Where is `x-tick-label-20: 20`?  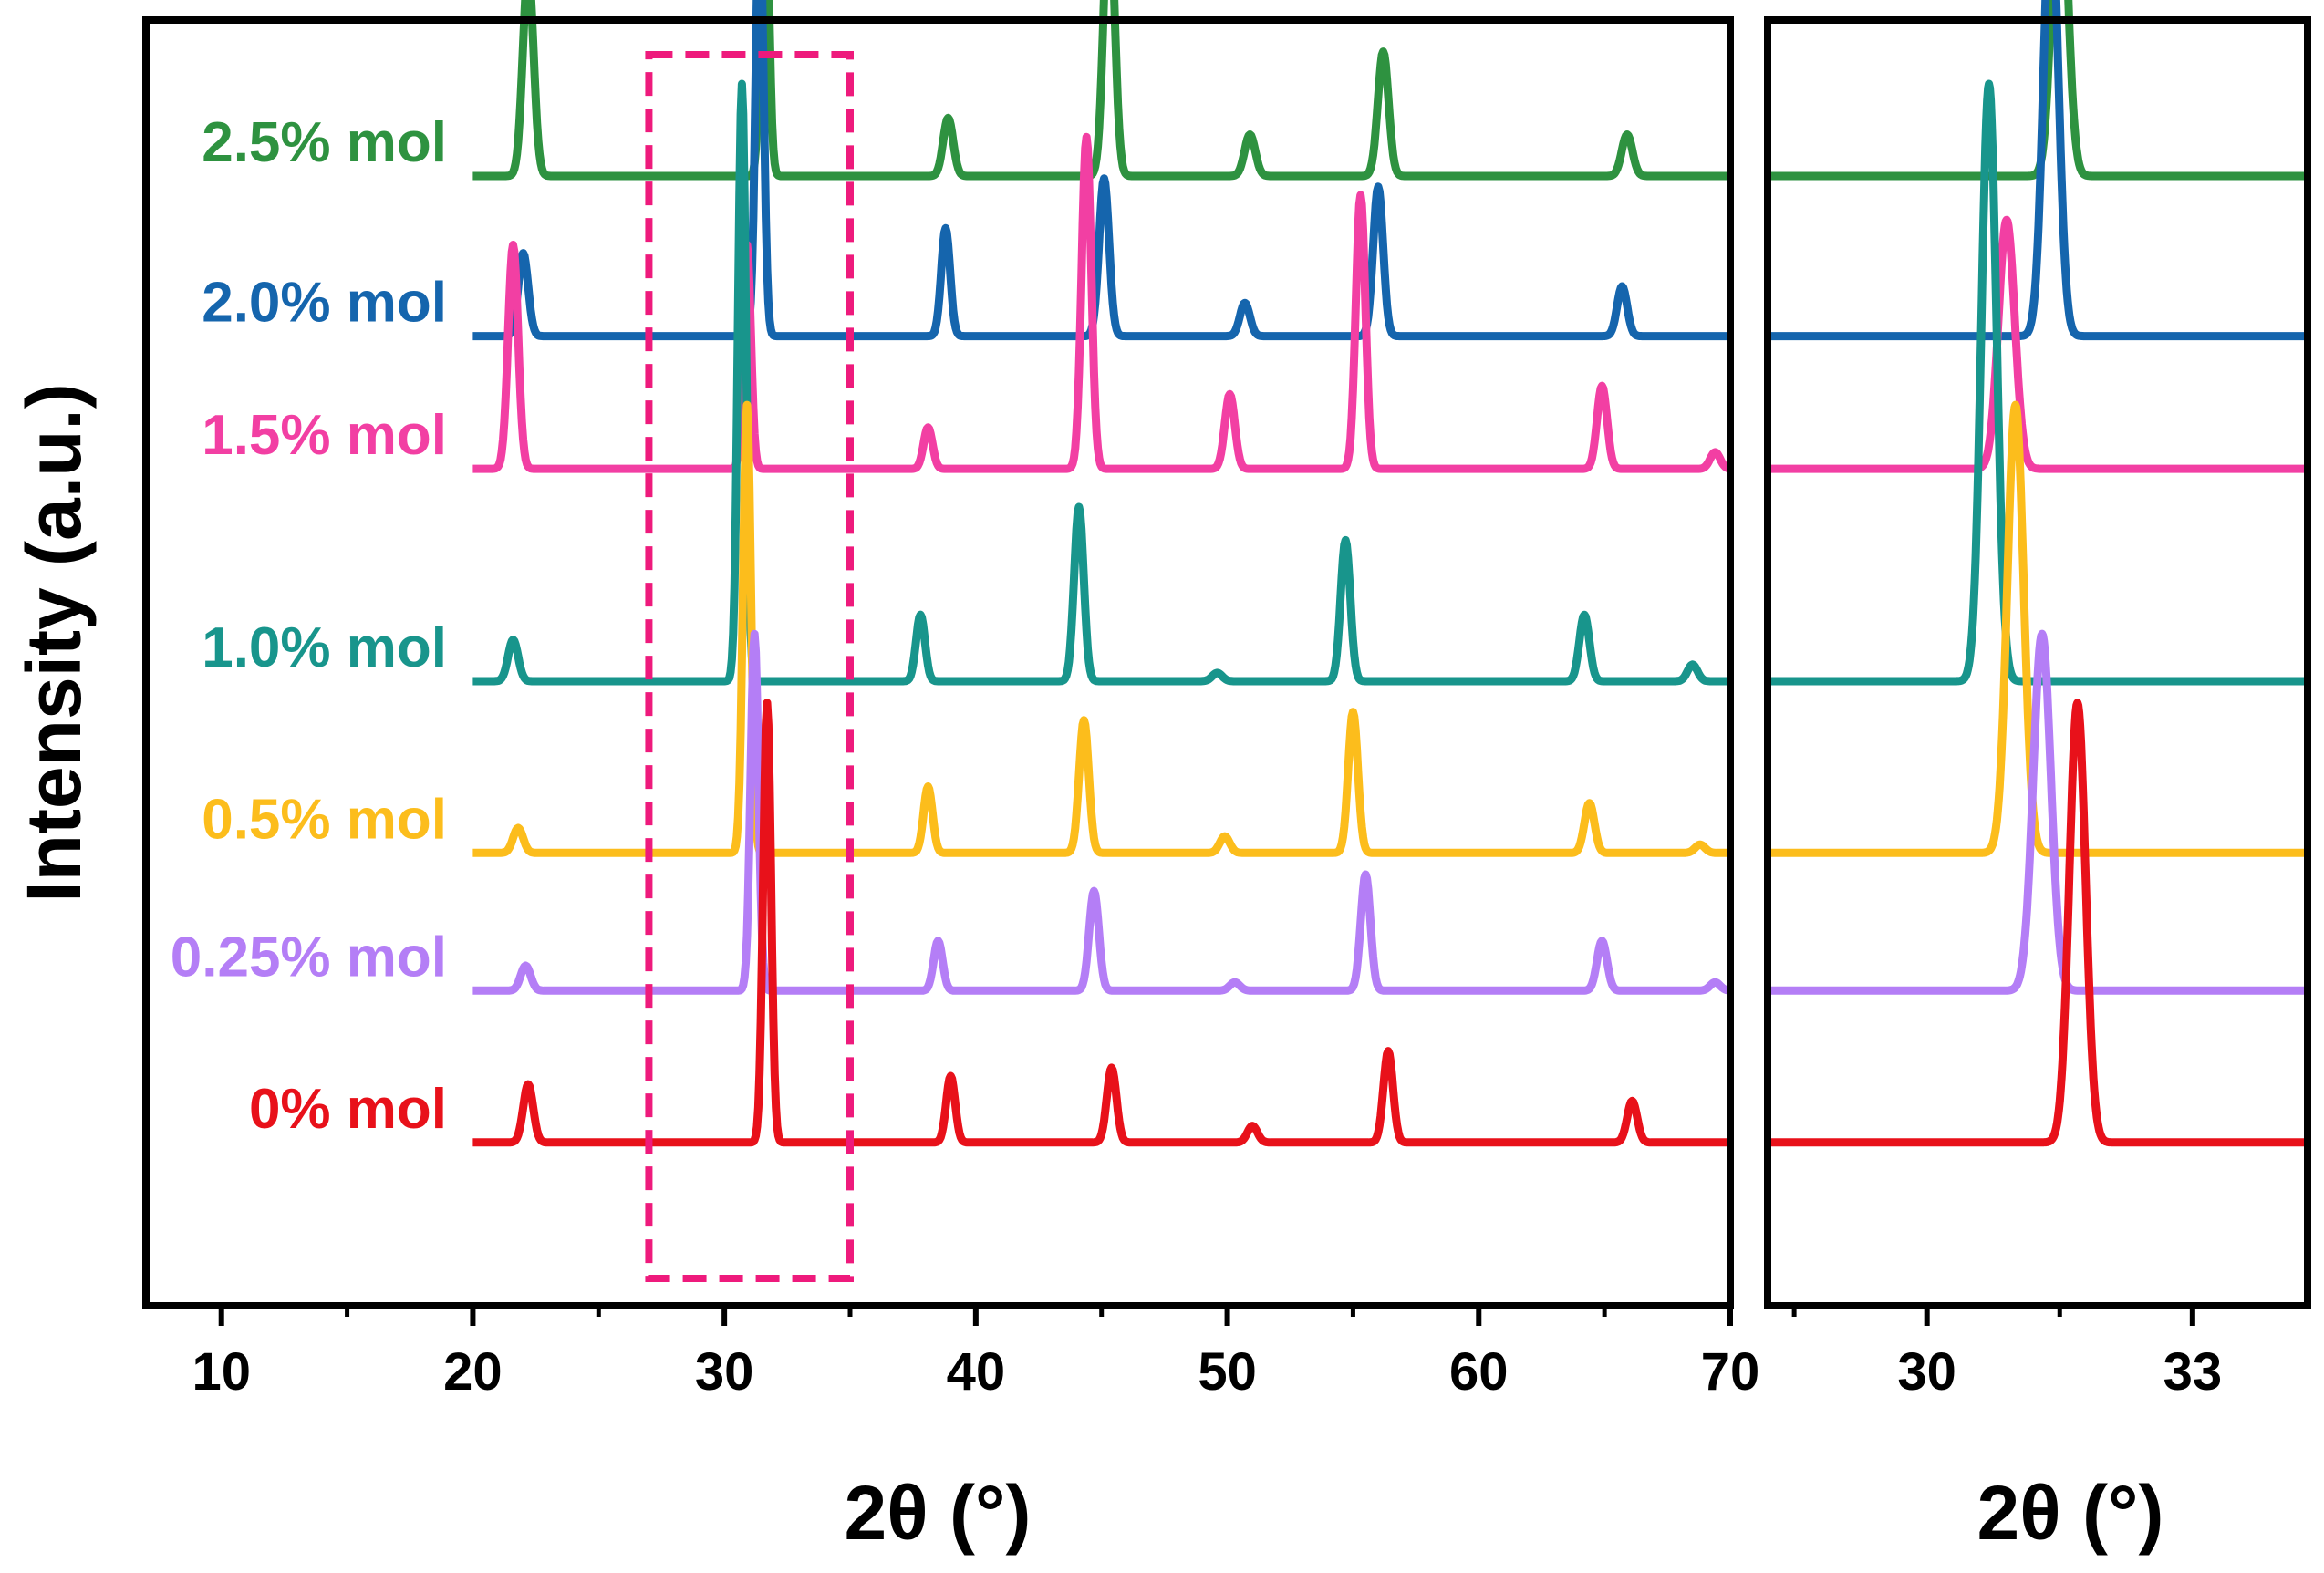 x-tick-label-20: 20 is located at coordinates (473, 1372).